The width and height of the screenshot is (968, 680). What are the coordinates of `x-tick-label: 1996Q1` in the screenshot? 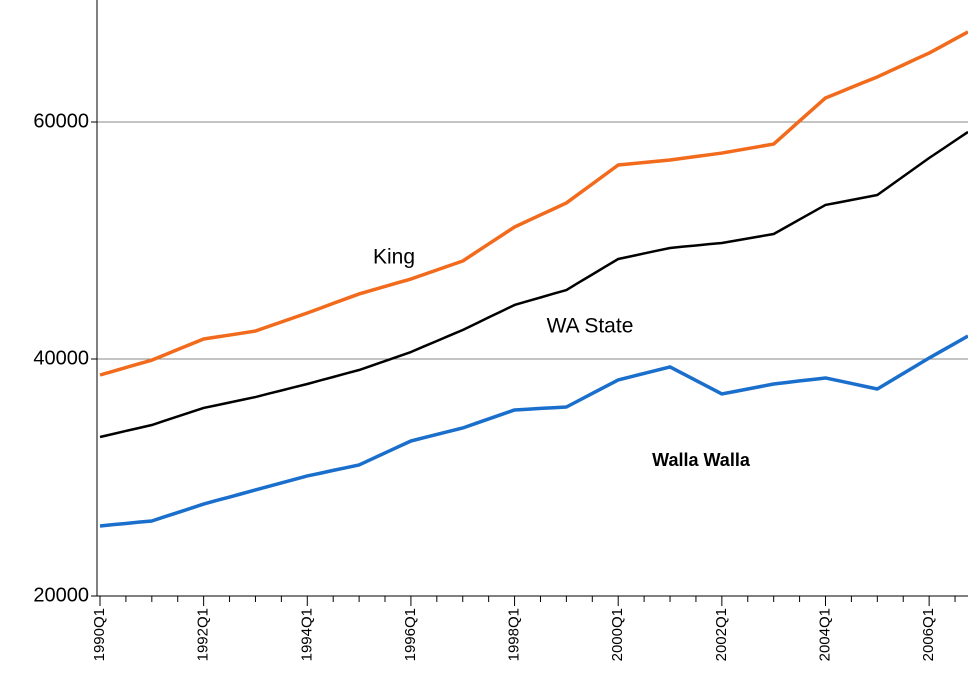 It's located at (410, 634).